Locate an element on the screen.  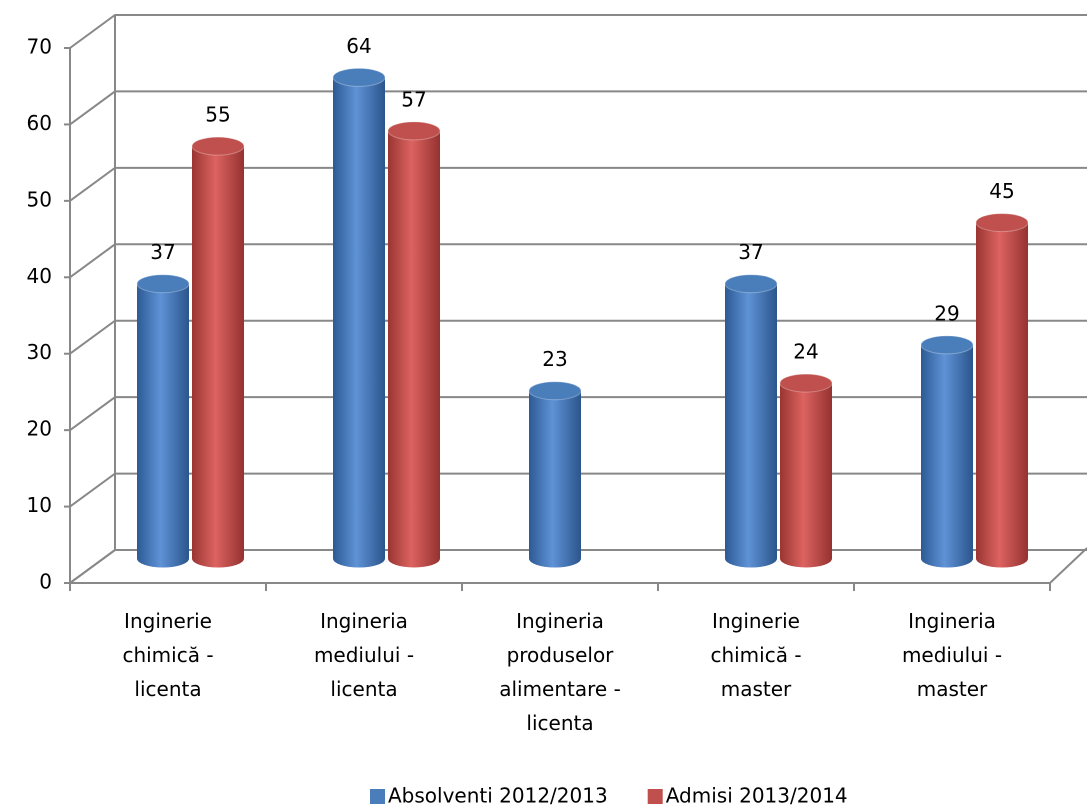
legend-label: Absolventi 2012/2013 is located at coordinates (498, 796).